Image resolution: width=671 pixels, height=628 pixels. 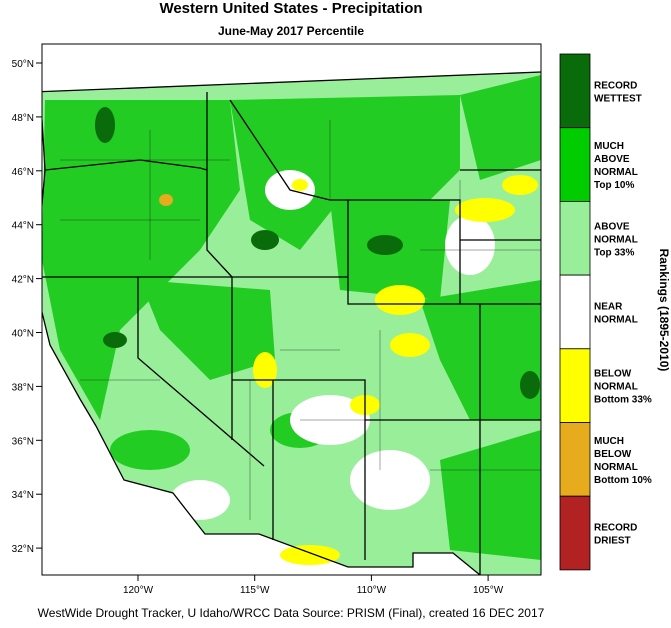 What do you see at coordinates (664, 310) in the screenshot?
I see `legend-title: Rankings (1895-2010)` at bounding box center [664, 310].